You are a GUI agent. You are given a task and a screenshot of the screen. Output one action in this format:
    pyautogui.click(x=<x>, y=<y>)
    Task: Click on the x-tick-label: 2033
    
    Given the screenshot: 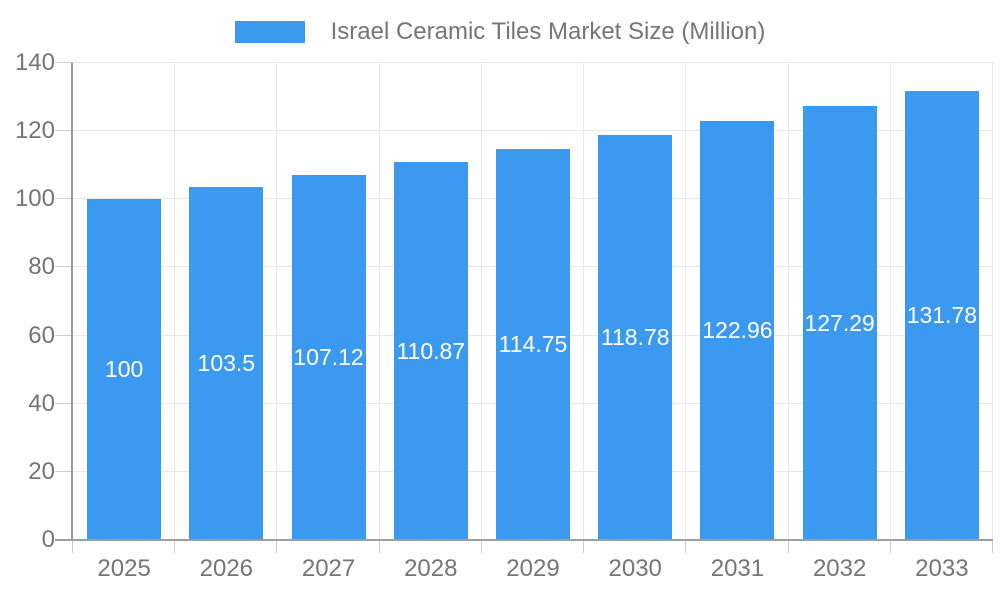 What is the action you would take?
    pyautogui.click(x=942, y=568)
    